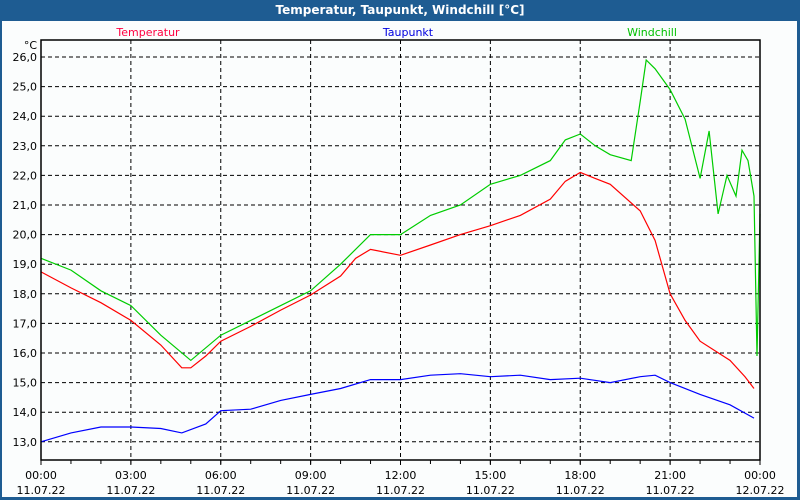  What do you see at coordinates (25, 175) in the screenshot?
I see `y-tick-label: 22,0` at bounding box center [25, 175].